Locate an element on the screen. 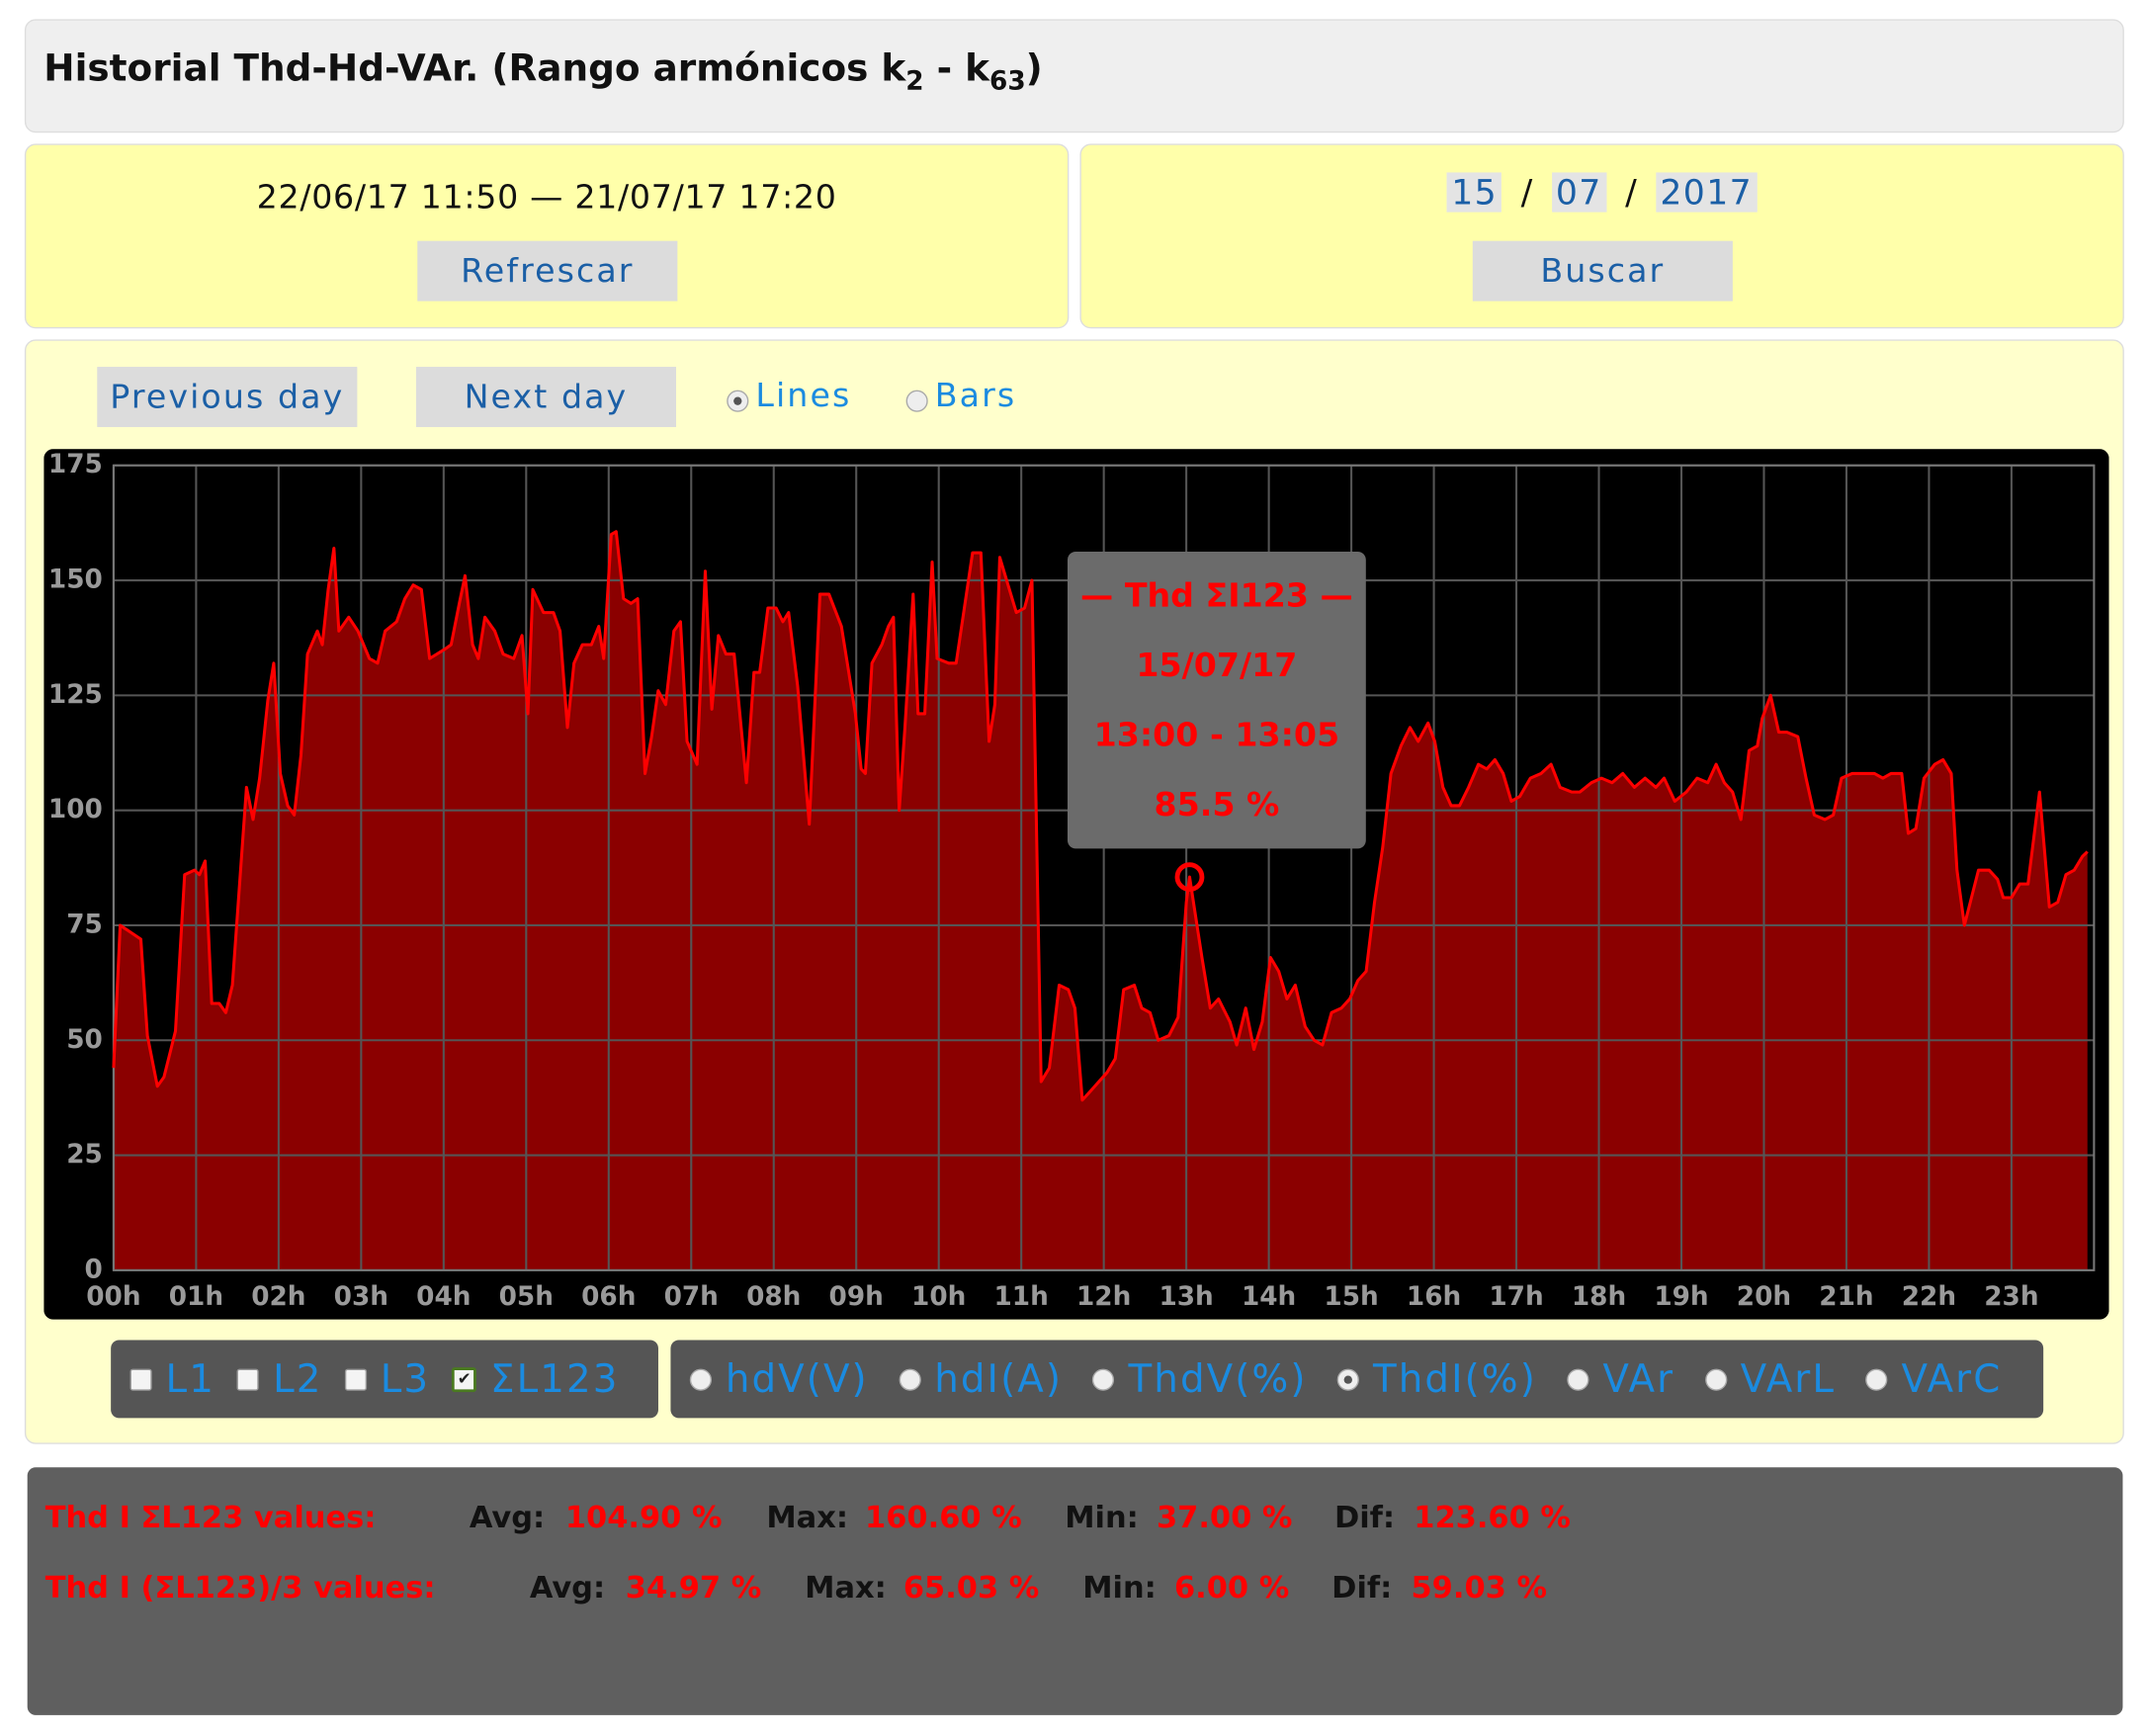  stat-min: 37.00 % is located at coordinates (1224, 1518).